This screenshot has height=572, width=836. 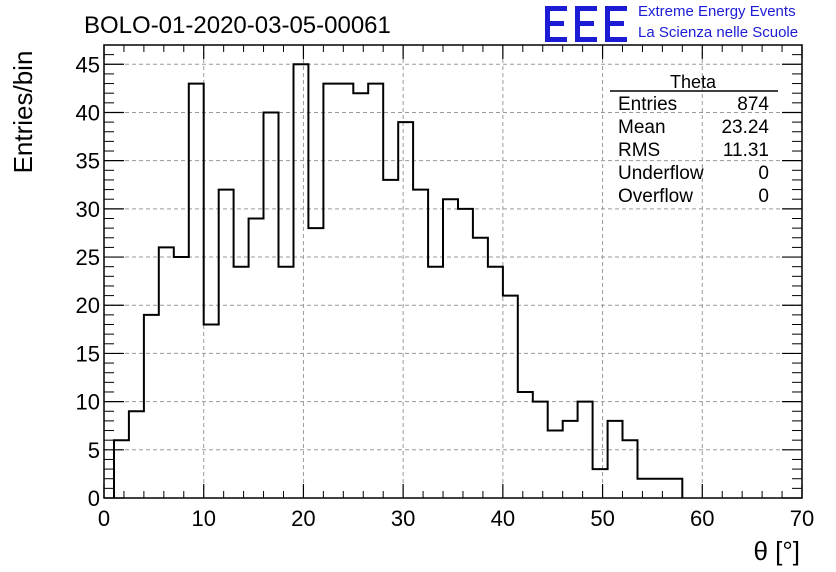 What do you see at coordinates (655, 196) in the screenshot?
I see `stats-label-overflow: Overflow` at bounding box center [655, 196].